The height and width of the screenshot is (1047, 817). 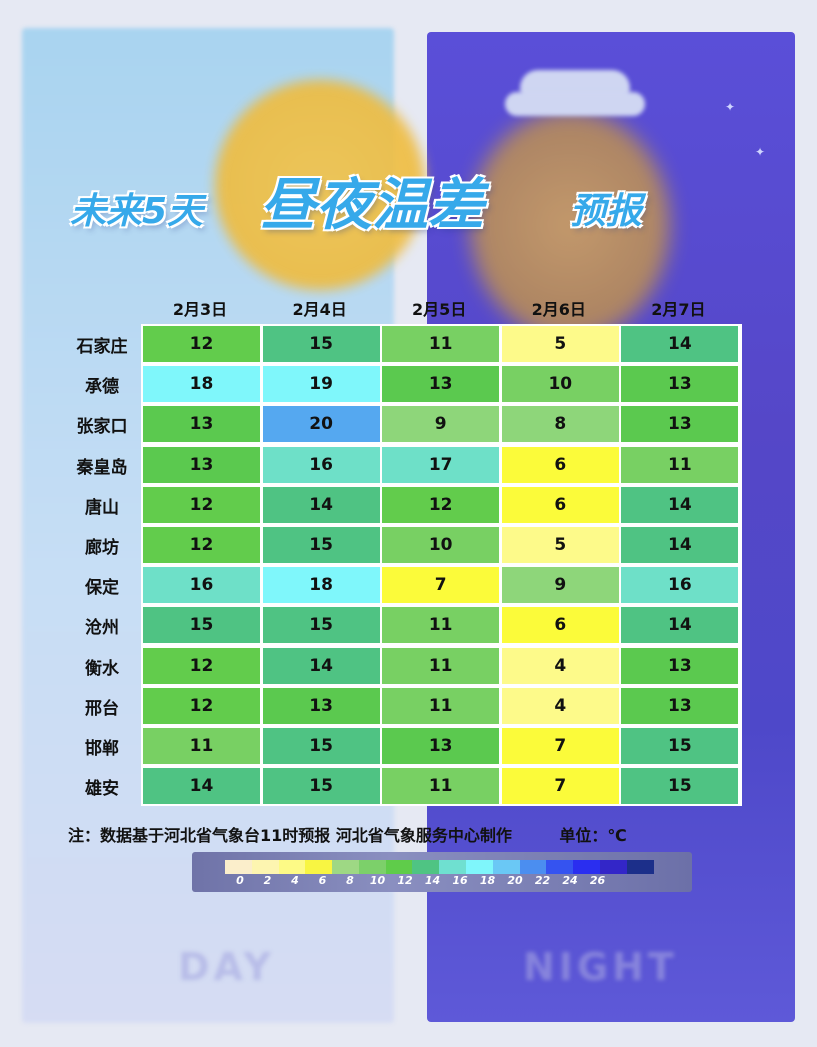 What do you see at coordinates (102, 467) in the screenshot?
I see `row-header: 秦皇岛` at bounding box center [102, 467].